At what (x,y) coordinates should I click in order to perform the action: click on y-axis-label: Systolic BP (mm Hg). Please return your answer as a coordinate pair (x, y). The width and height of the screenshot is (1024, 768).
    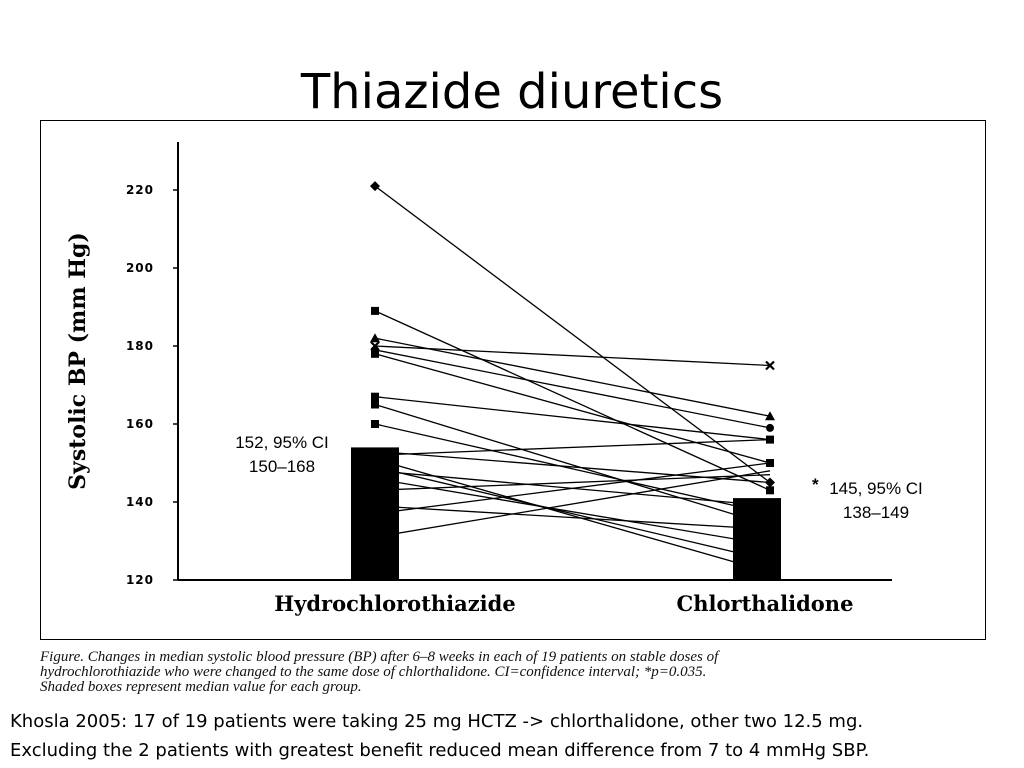
    Looking at the image, I should click on (78, 361).